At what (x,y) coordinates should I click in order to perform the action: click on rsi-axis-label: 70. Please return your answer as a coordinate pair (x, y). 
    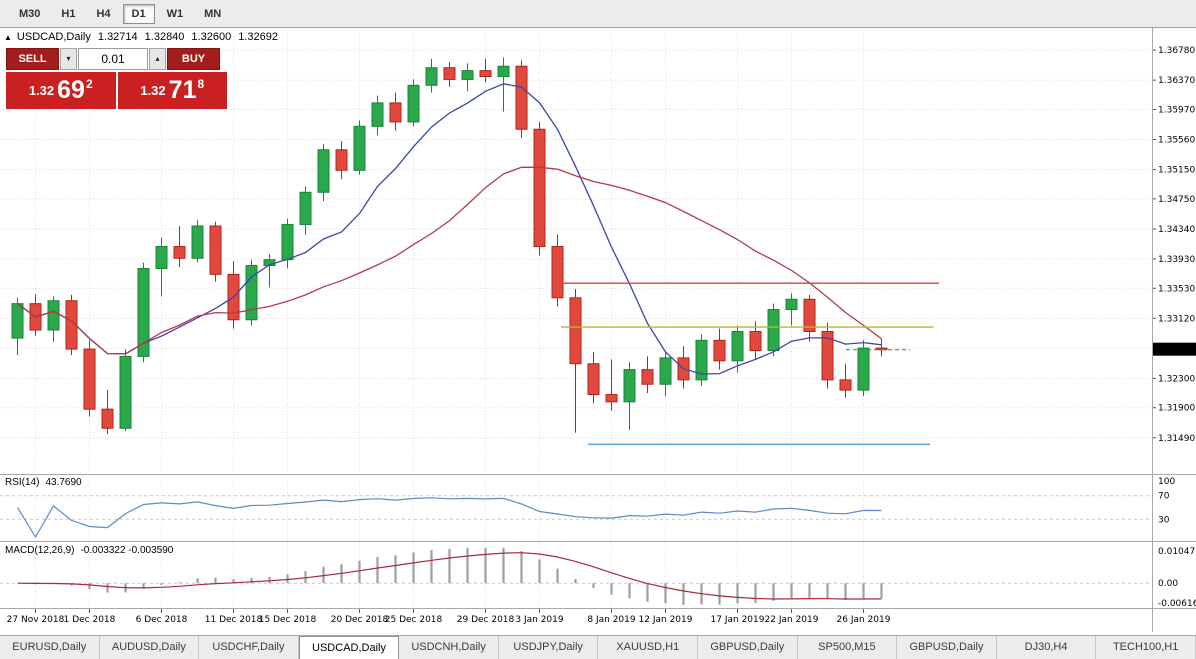
    Looking at the image, I should click on (1164, 497).